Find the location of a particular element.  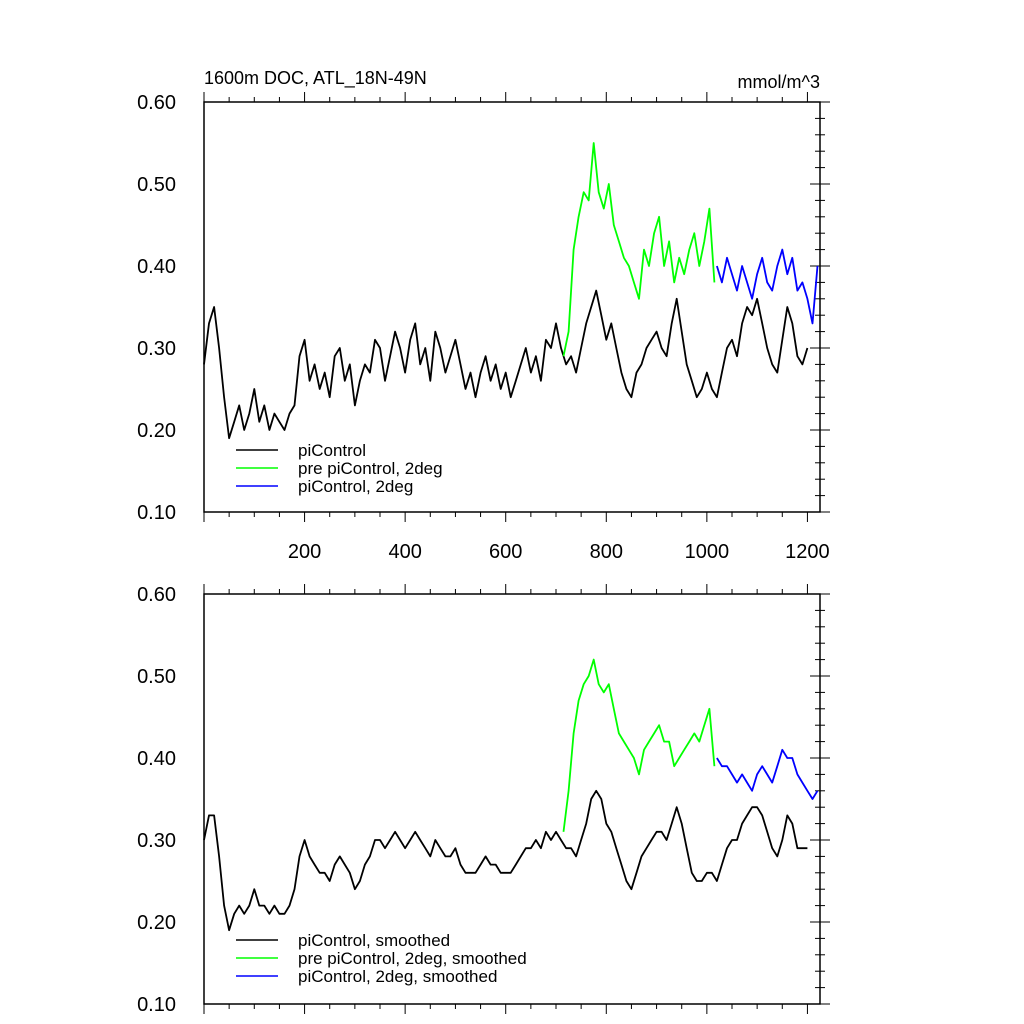

x-tick-label: 400 is located at coordinates (404, 552).